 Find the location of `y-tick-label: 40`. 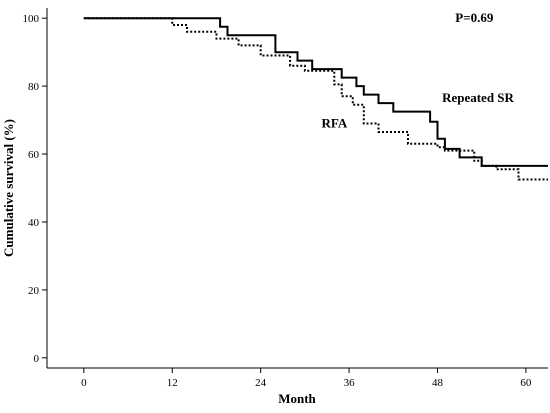

y-tick-label: 40 is located at coordinates (34, 223).